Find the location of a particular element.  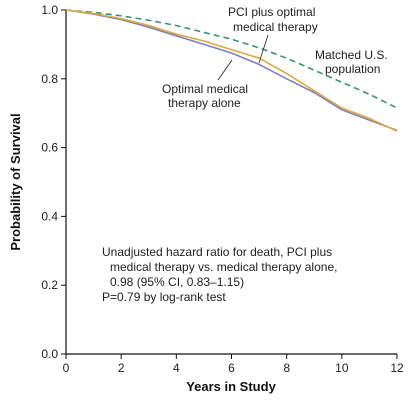

y-tick-label: 0.4 is located at coordinates (49, 216).